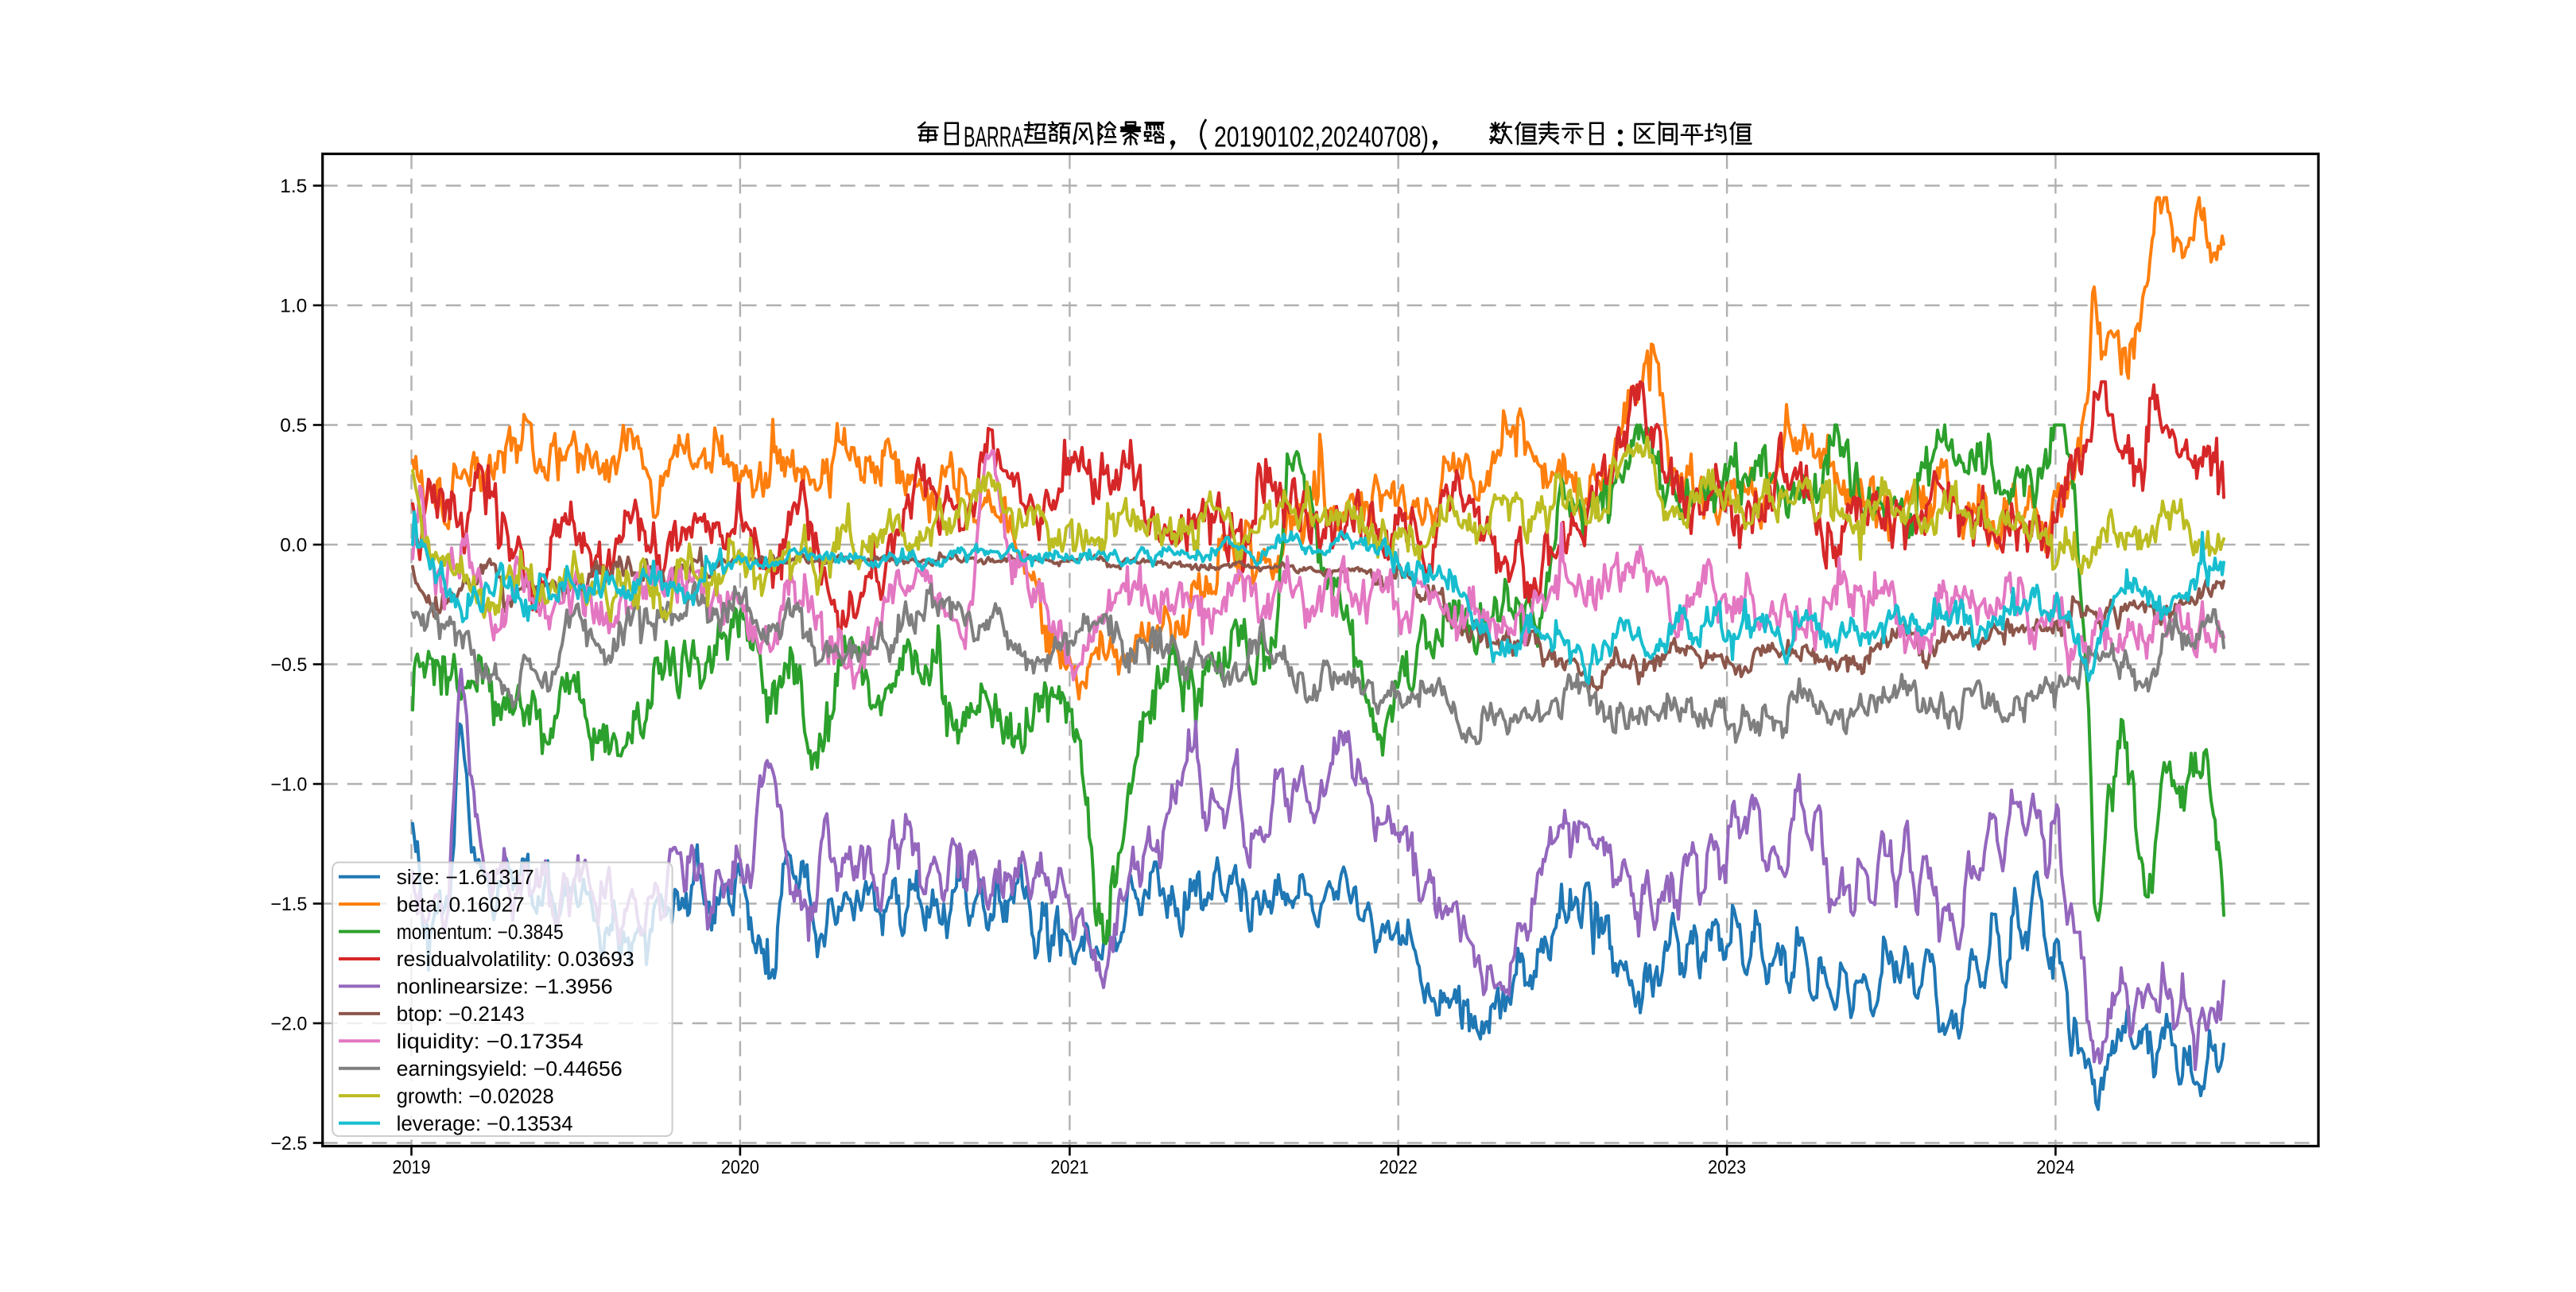 Image resolution: width=2576 pixels, height=1292 pixels. I want to click on svg-text: 0.0, so click(293, 546).